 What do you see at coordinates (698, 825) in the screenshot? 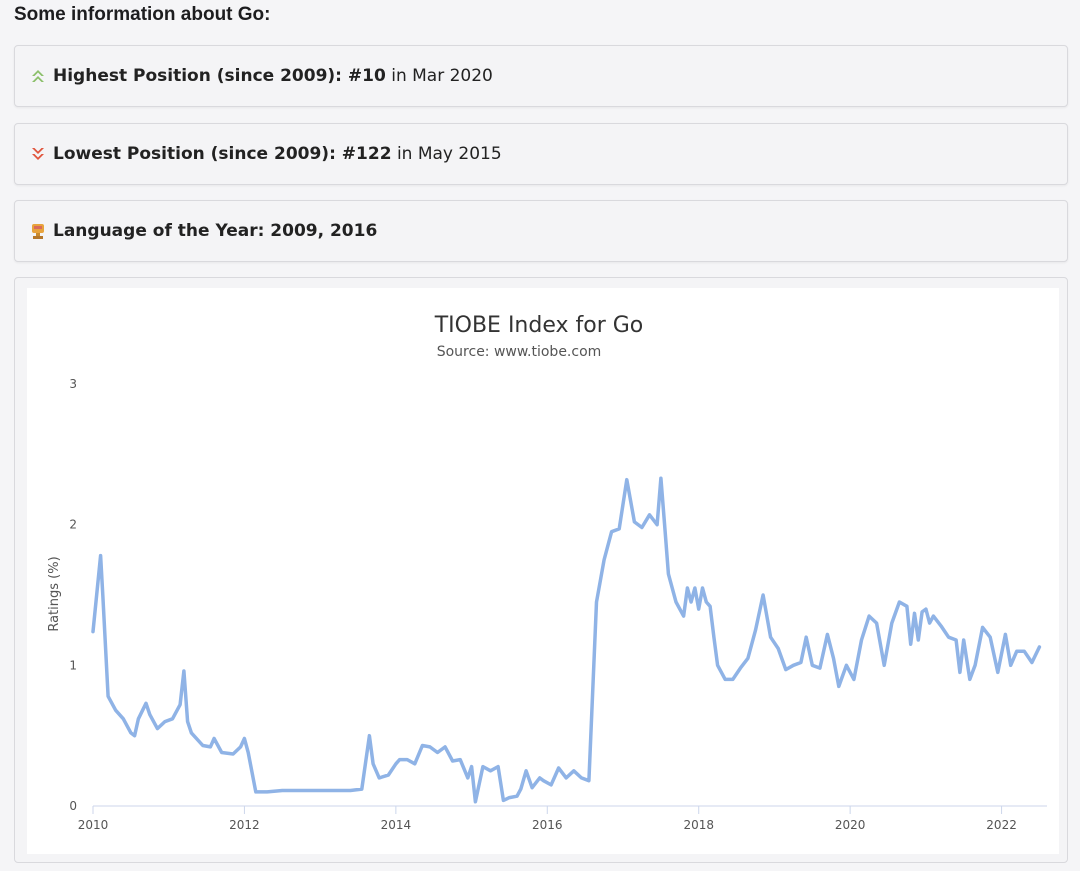
I see `x-tick-label: 2018` at bounding box center [698, 825].